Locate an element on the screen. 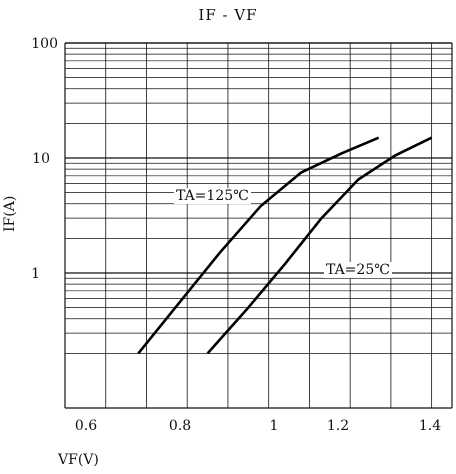  y-axis-label: IF(A) is located at coordinates (10, 213).